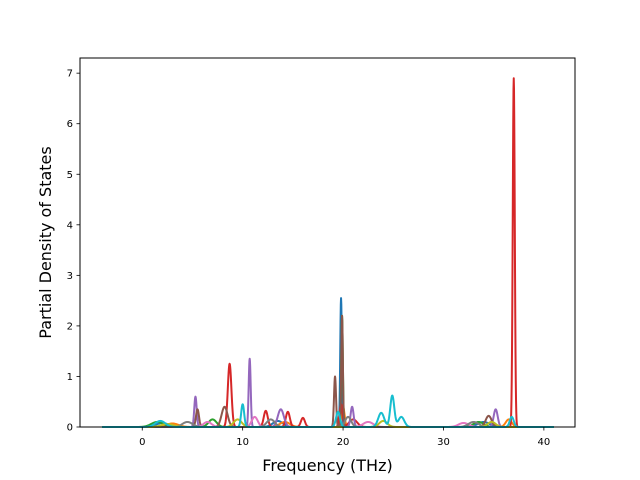 Image resolution: width=640 pixels, height=480 pixels. Describe the element at coordinates (343, 442) in the screenshot. I see `x-tick-label: 20` at that location.